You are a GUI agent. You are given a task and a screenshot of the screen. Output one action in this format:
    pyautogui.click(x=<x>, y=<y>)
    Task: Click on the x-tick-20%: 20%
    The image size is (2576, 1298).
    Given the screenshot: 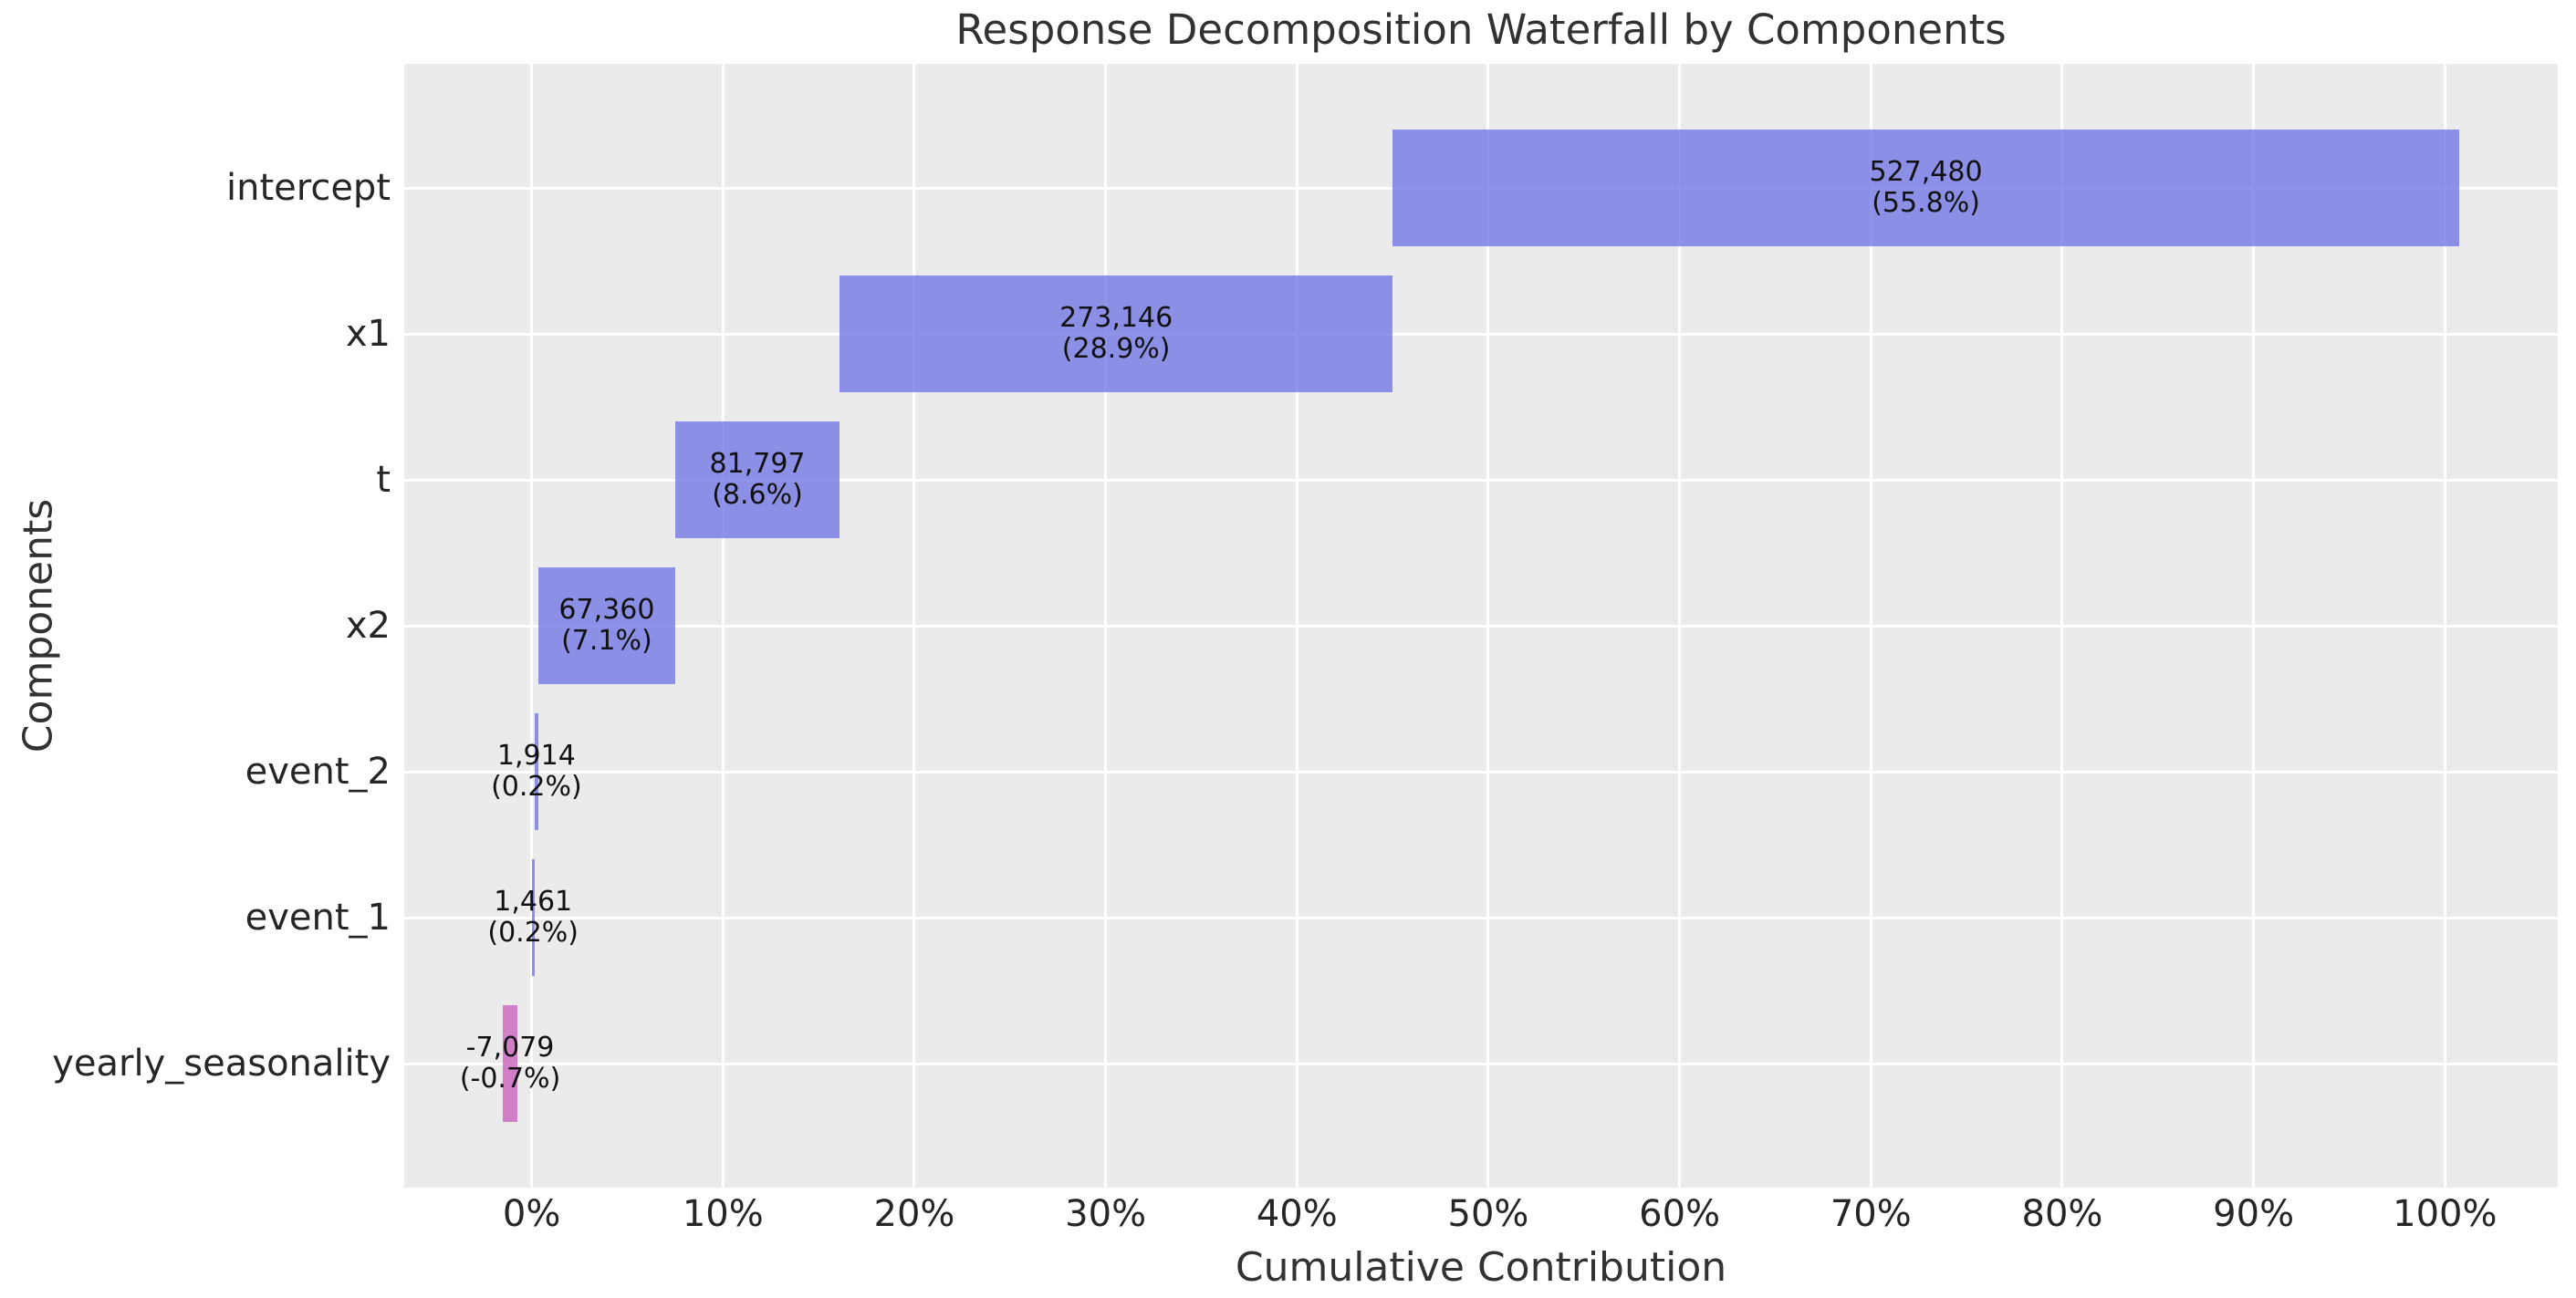 What is the action you would take?
    pyautogui.click(x=914, y=1214)
    